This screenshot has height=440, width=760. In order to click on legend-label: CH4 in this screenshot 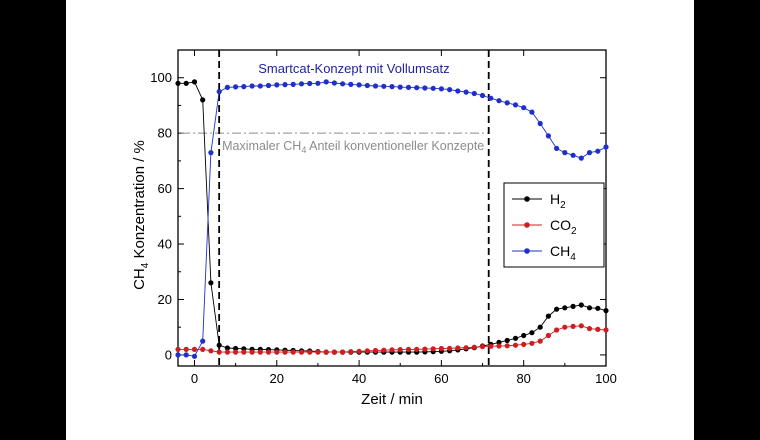, I will do `click(563, 253)`.